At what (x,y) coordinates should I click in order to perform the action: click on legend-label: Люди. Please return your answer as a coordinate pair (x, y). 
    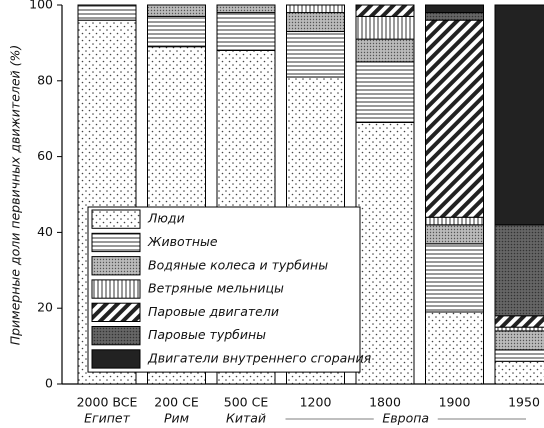
    Looking at the image, I should click on (166, 218).